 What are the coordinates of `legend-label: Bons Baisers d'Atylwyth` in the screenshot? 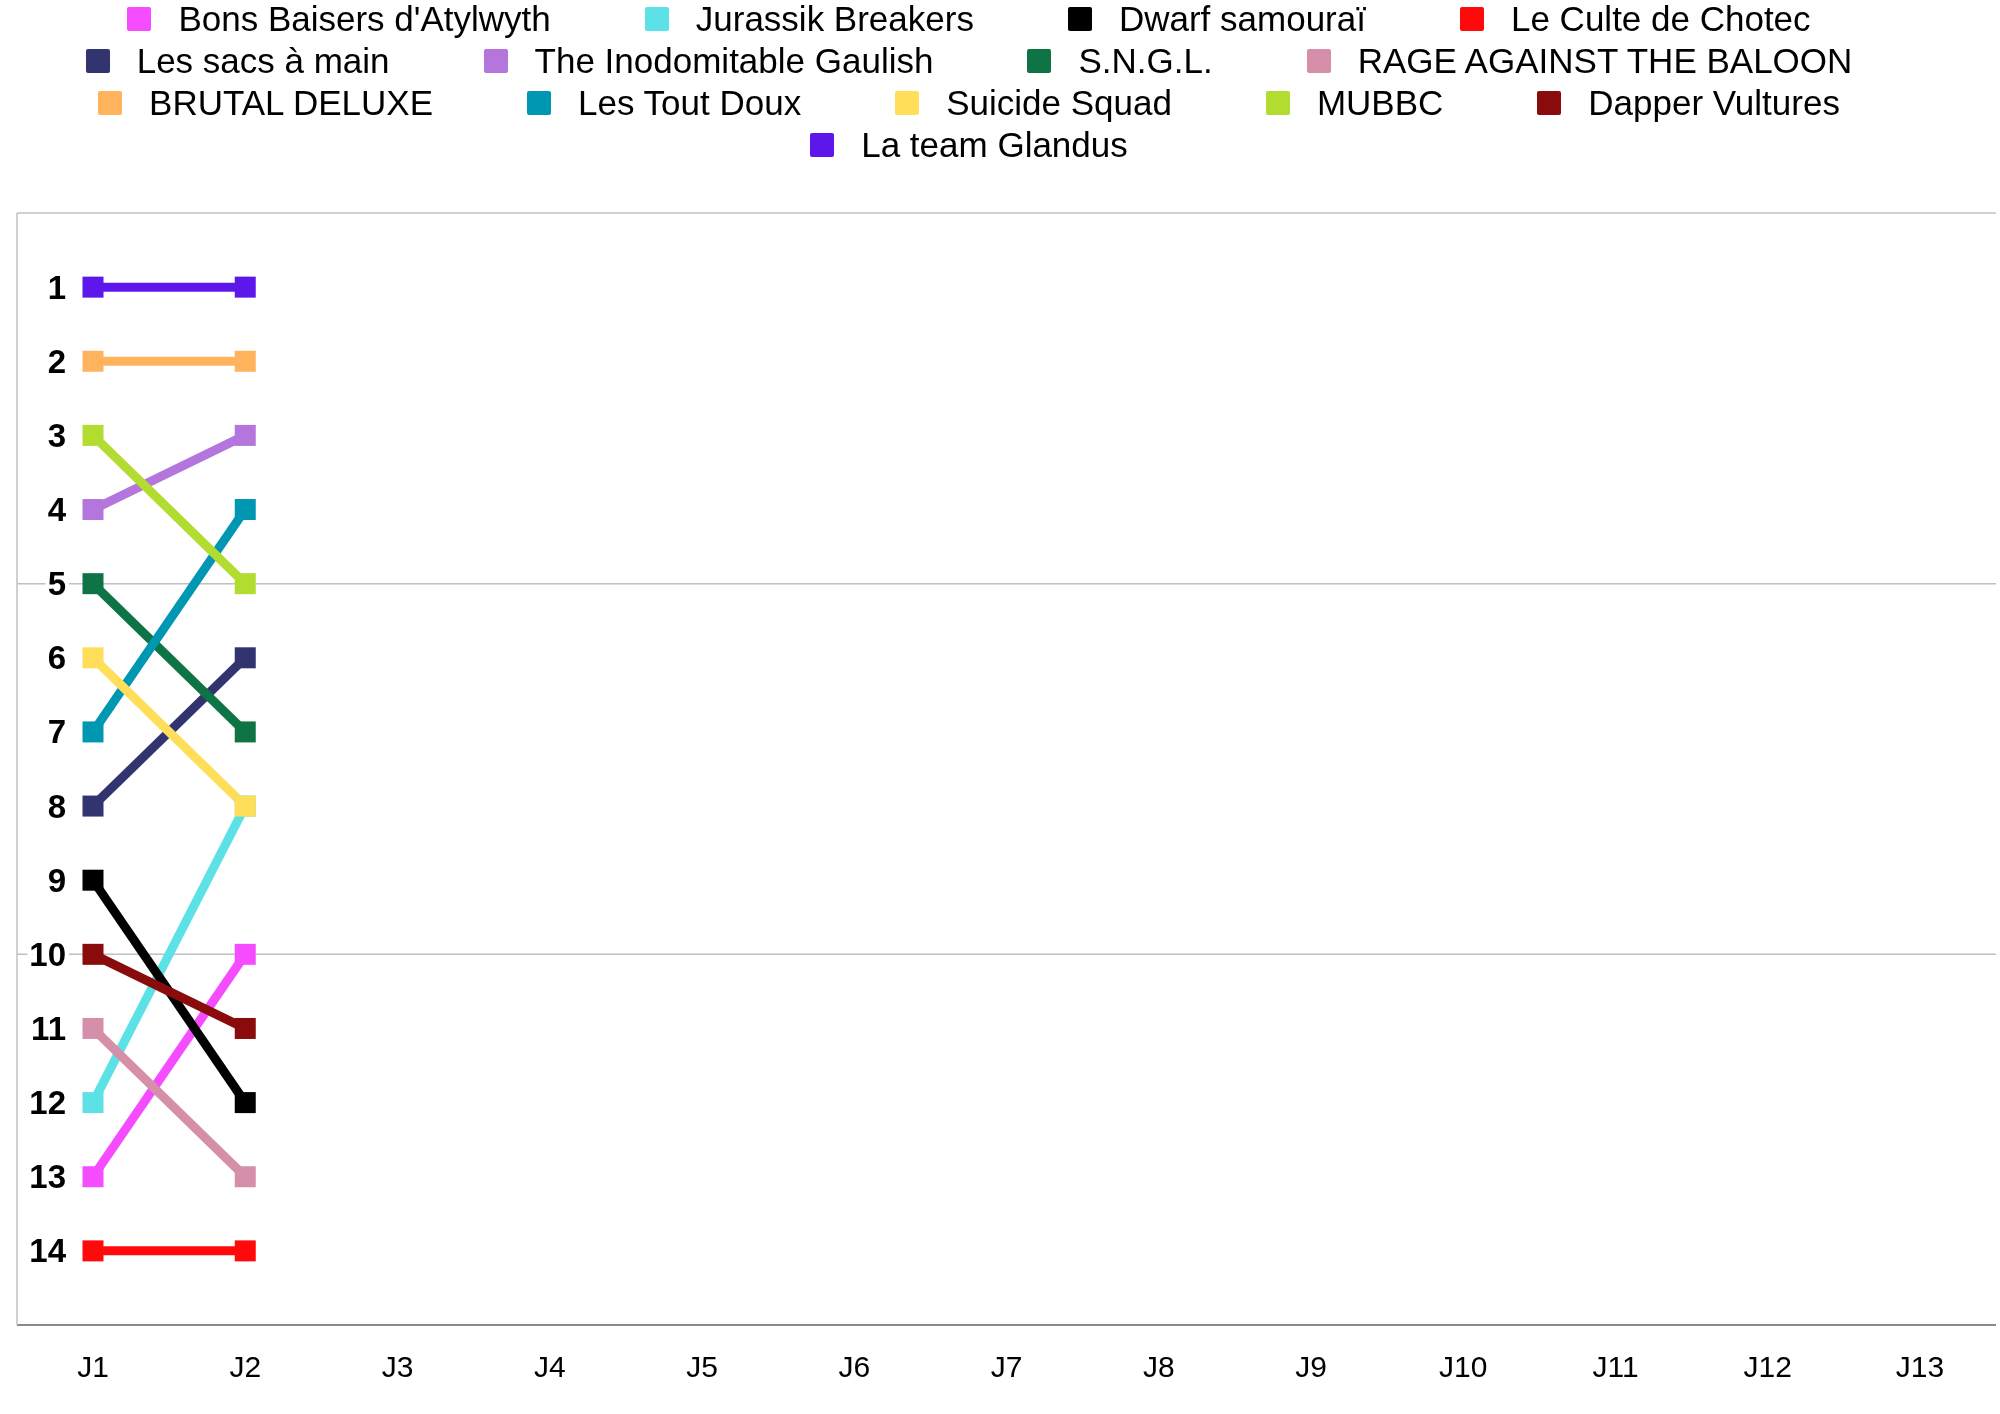 It's located at (364, 20).